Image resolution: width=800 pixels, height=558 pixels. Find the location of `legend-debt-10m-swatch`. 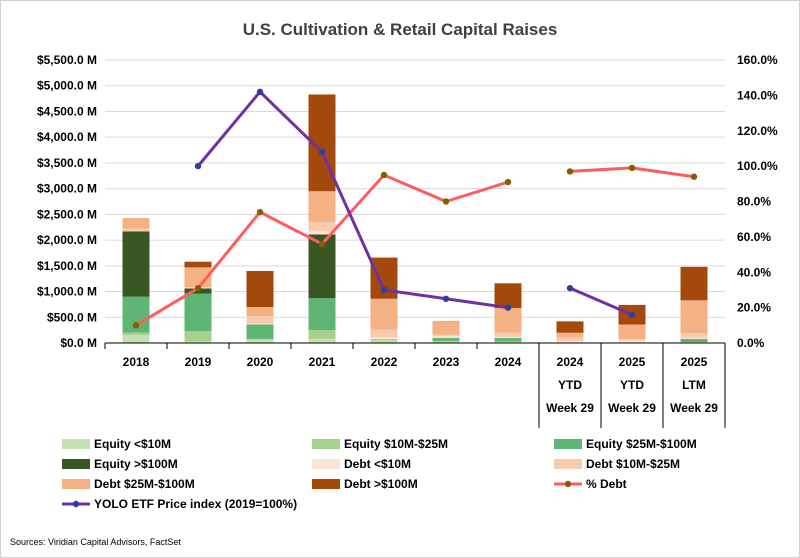

legend-debt-10m-swatch is located at coordinates (326, 464).